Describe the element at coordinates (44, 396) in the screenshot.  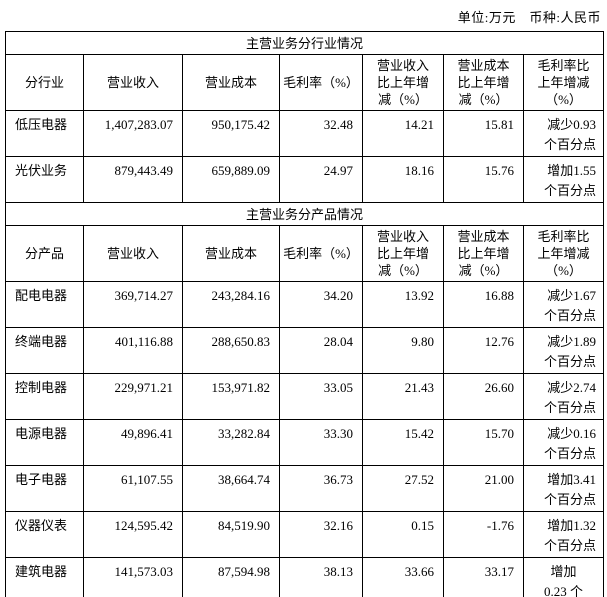
I see `segment-name-cell: 控制电器` at that location.